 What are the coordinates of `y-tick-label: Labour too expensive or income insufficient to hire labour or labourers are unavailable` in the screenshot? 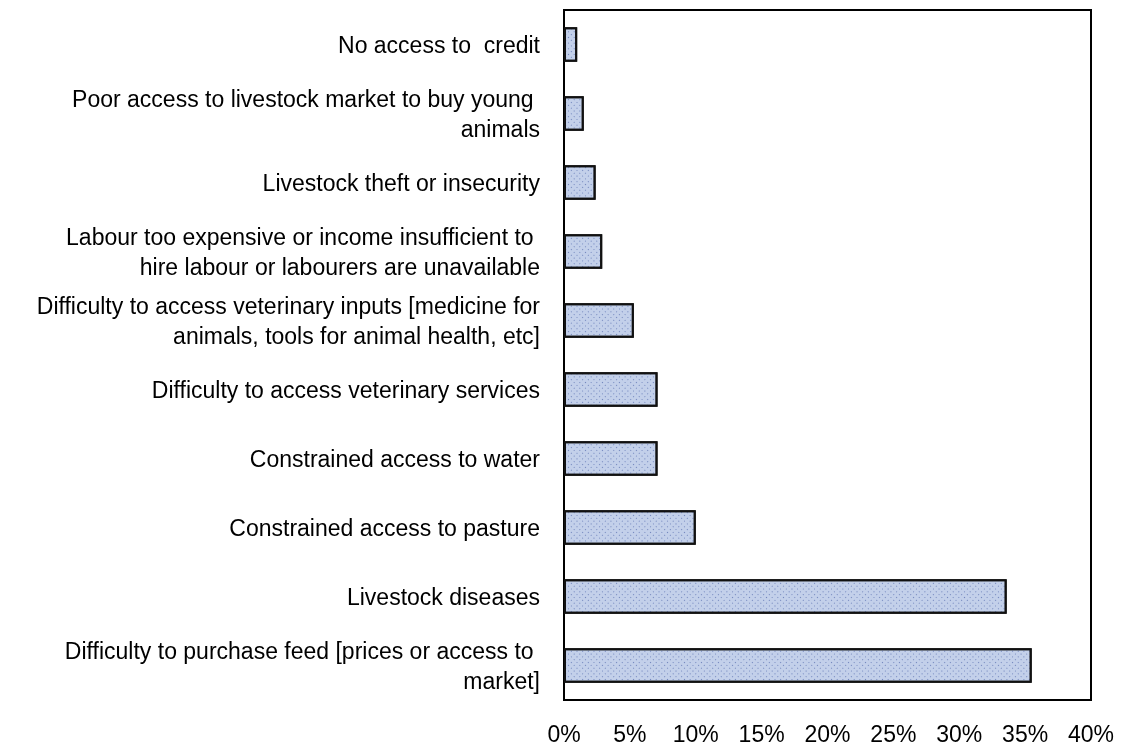 It's located at (303, 251).